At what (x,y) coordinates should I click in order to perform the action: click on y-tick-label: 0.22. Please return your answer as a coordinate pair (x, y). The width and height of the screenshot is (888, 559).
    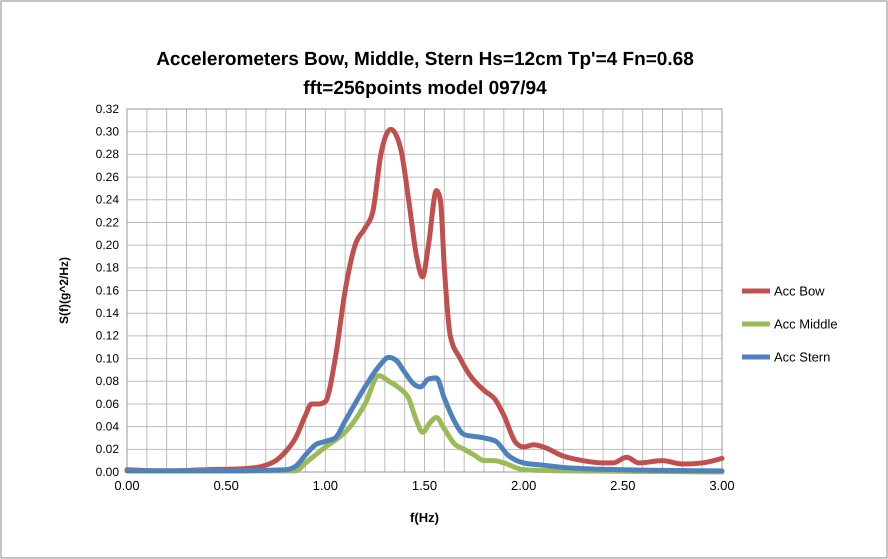
    Looking at the image, I should click on (108, 222).